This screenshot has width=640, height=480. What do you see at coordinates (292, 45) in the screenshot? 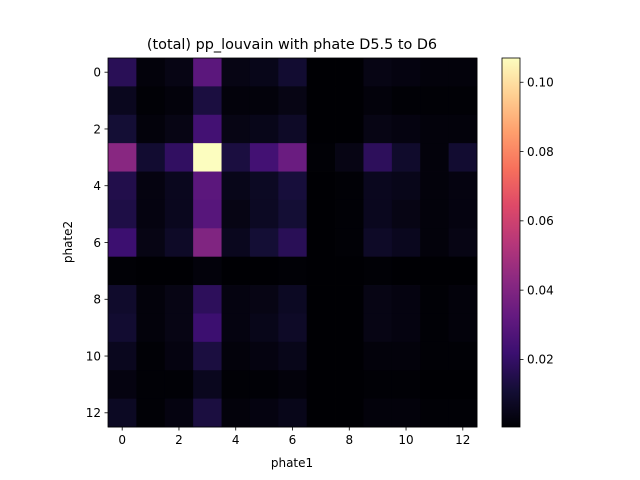
I see `chart-title: (total) pp_louvain with phate D5.5 to D6` at bounding box center [292, 45].